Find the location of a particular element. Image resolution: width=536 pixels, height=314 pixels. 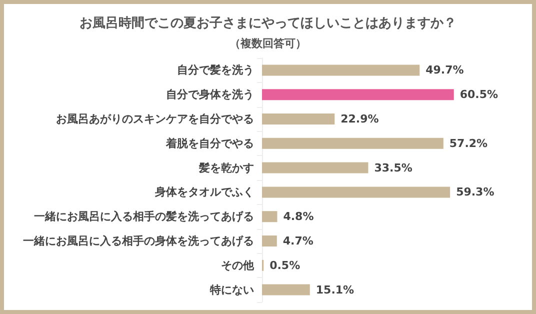

y-tick-label: その他 is located at coordinates (238, 265).